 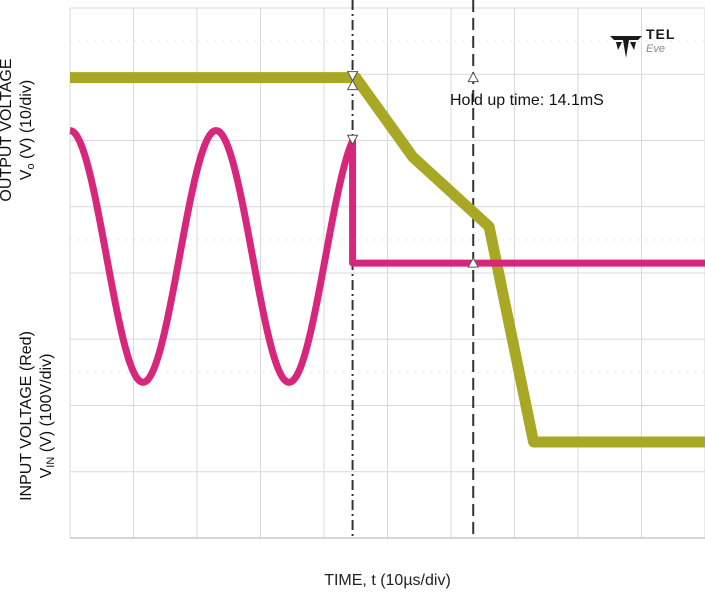 What do you see at coordinates (527, 100) in the screenshot?
I see `hold-up-annotation: Hold up time: 14.1mS` at bounding box center [527, 100].